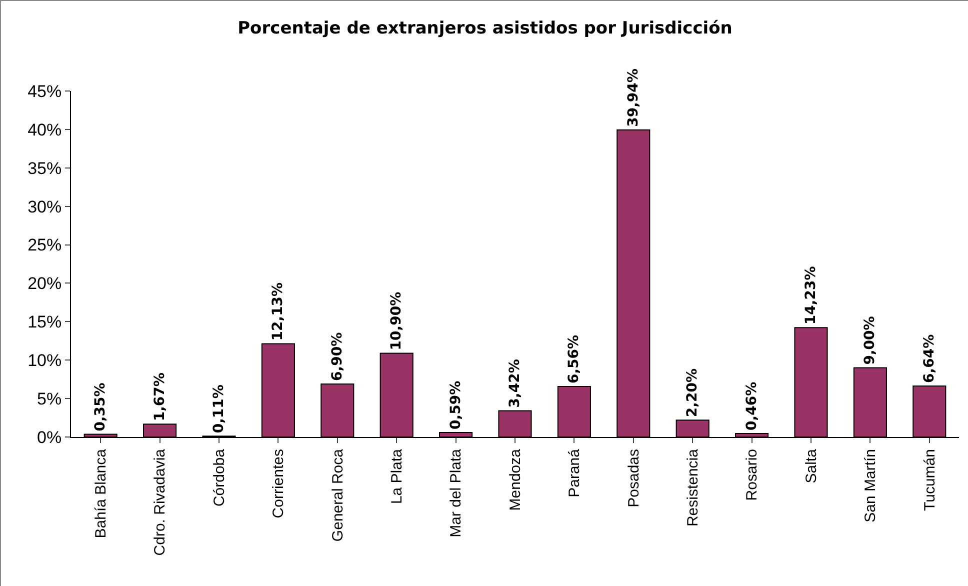 This screenshot has width=968, height=586. What do you see at coordinates (49, 437) in the screenshot?
I see `y-tick-label: 0%` at bounding box center [49, 437].